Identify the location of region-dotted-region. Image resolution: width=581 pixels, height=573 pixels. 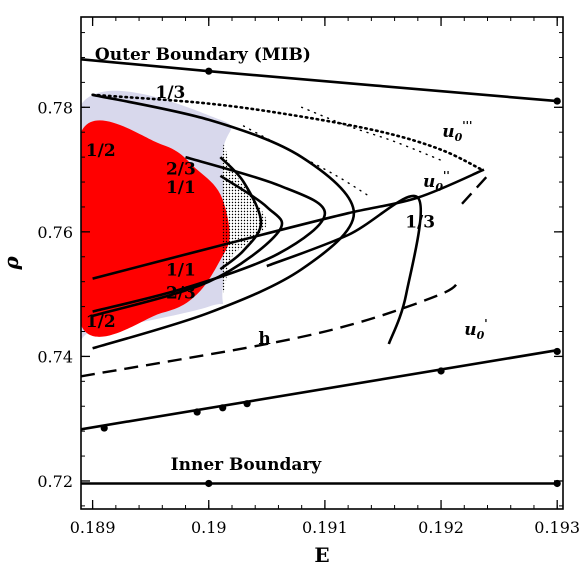
(244, 218).